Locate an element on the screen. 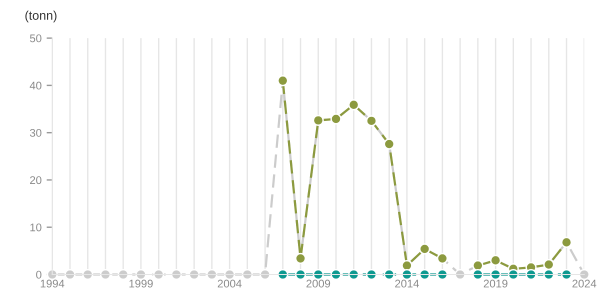 The height and width of the screenshot is (305, 615). x-tick-label: 2009 is located at coordinates (318, 284).